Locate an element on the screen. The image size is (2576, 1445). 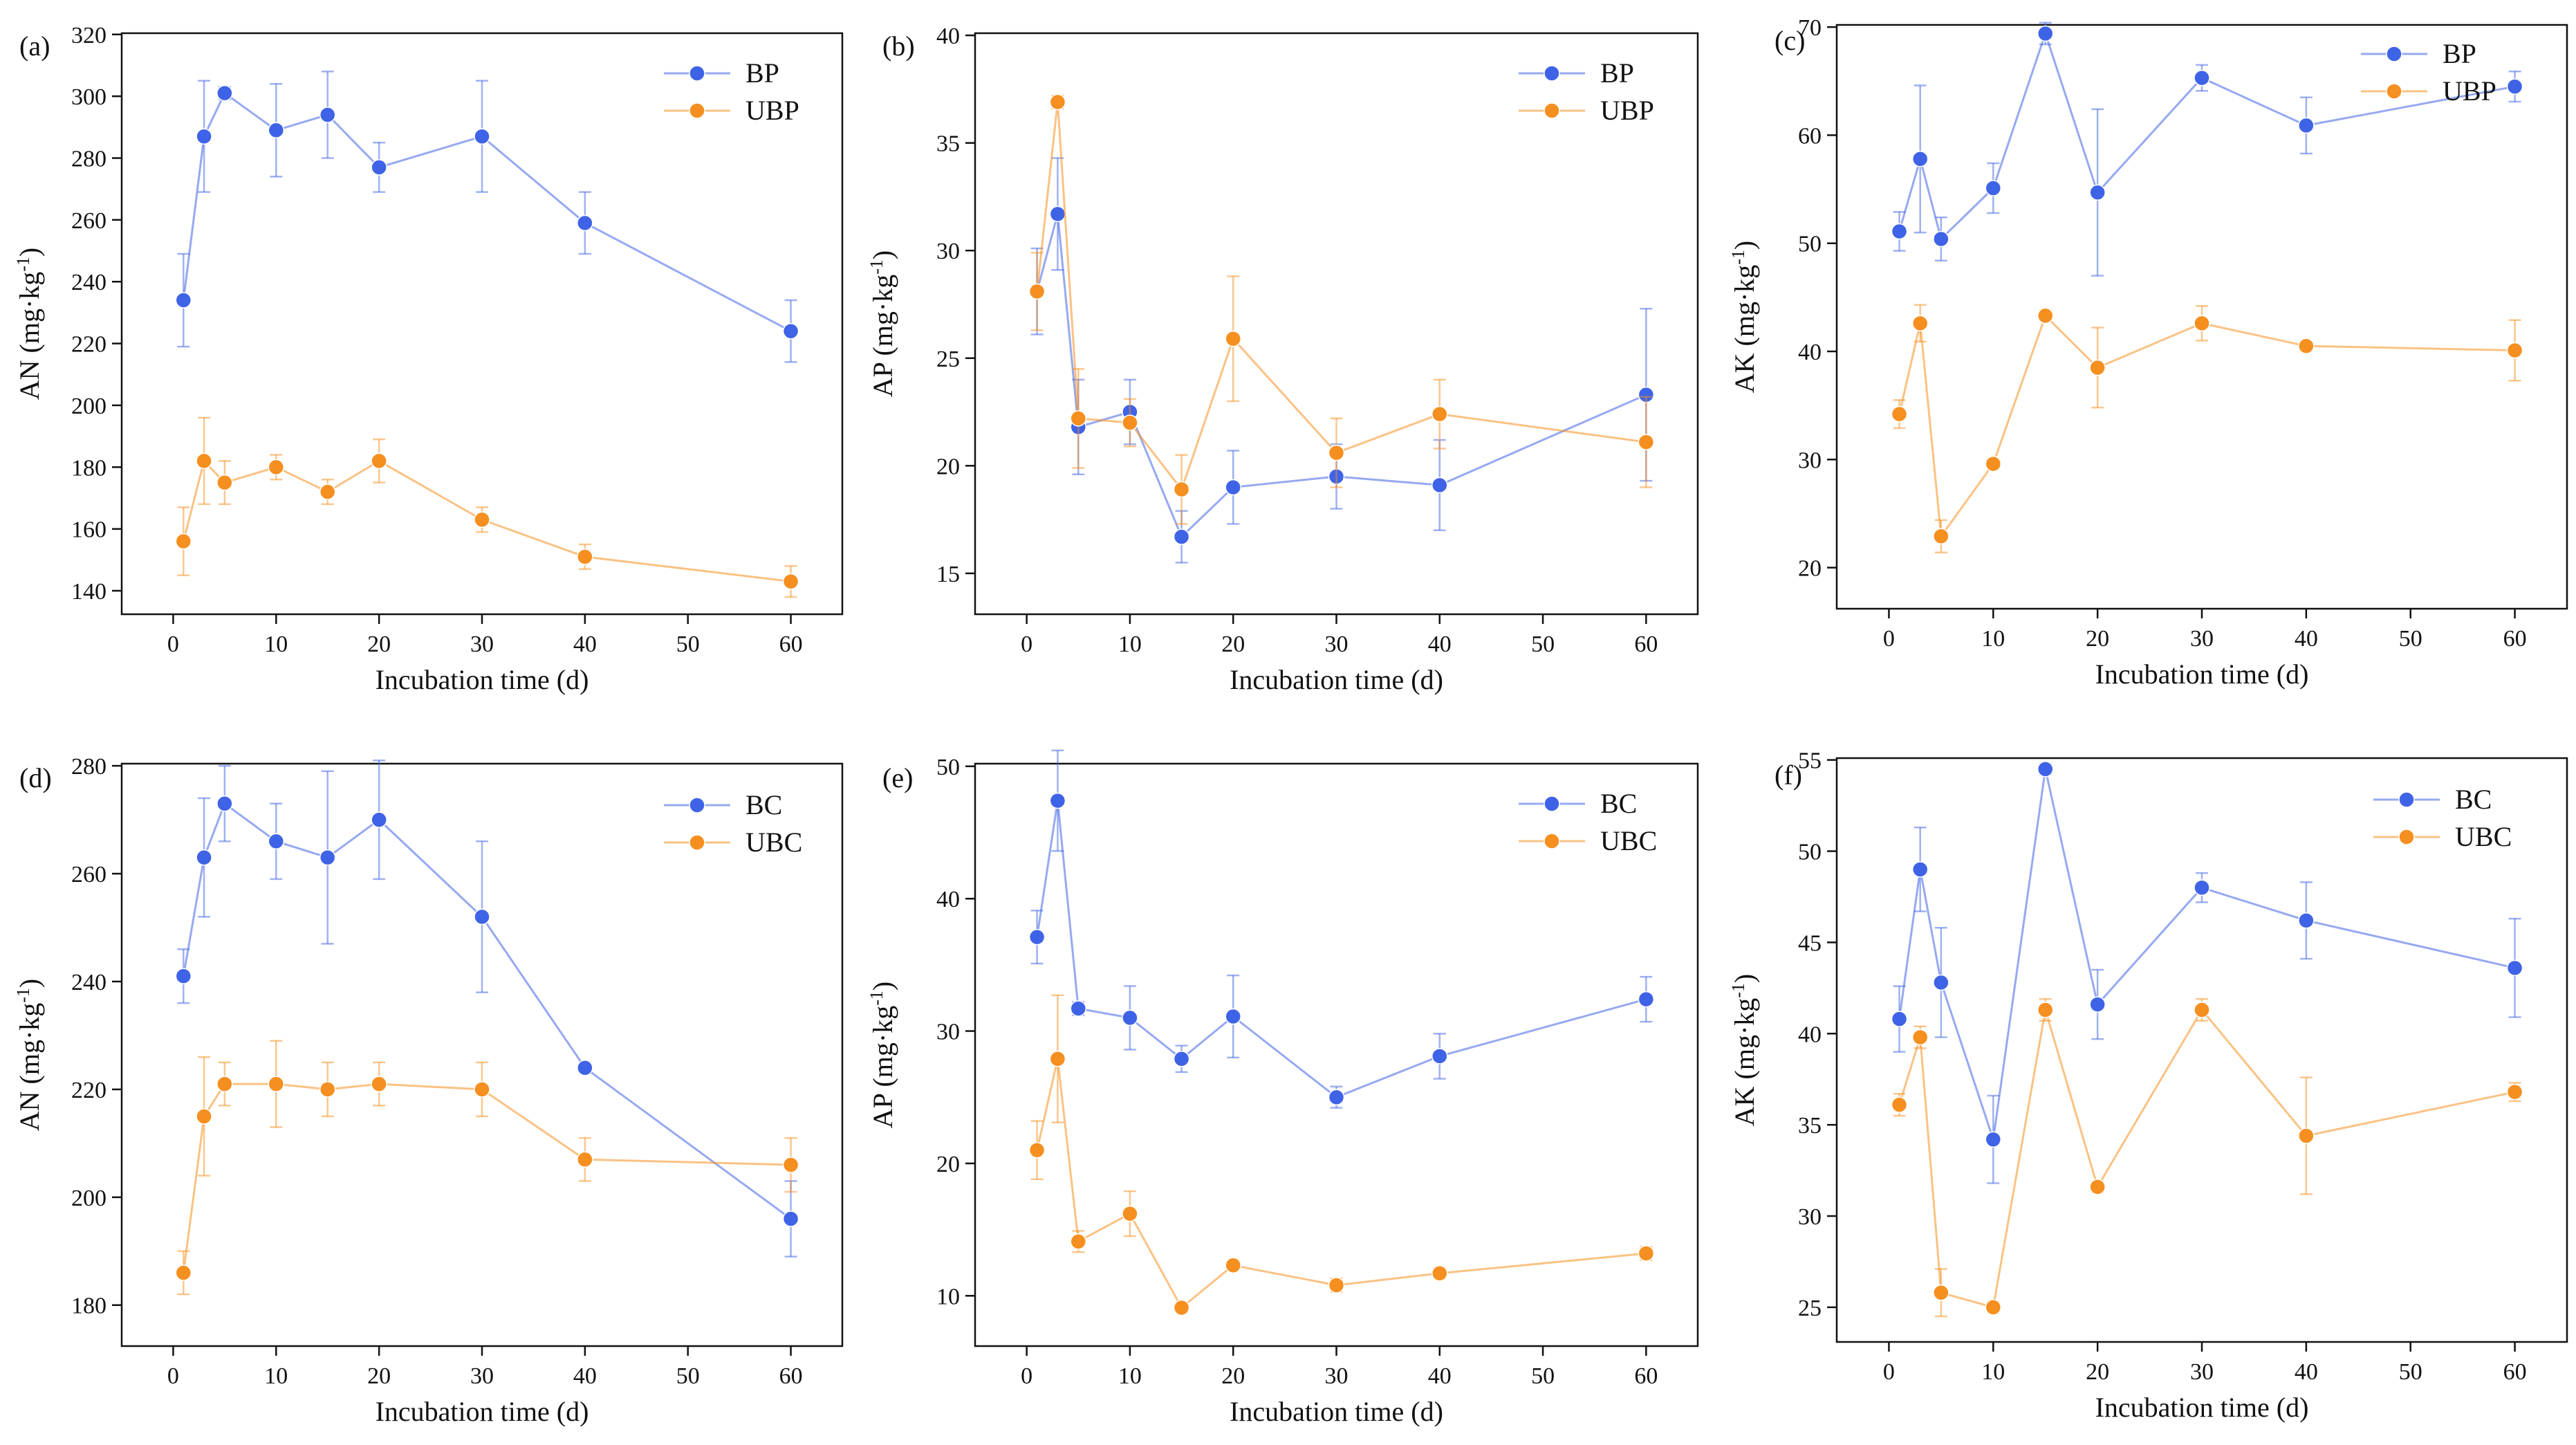
plot-frame is located at coordinates (1337, 324).